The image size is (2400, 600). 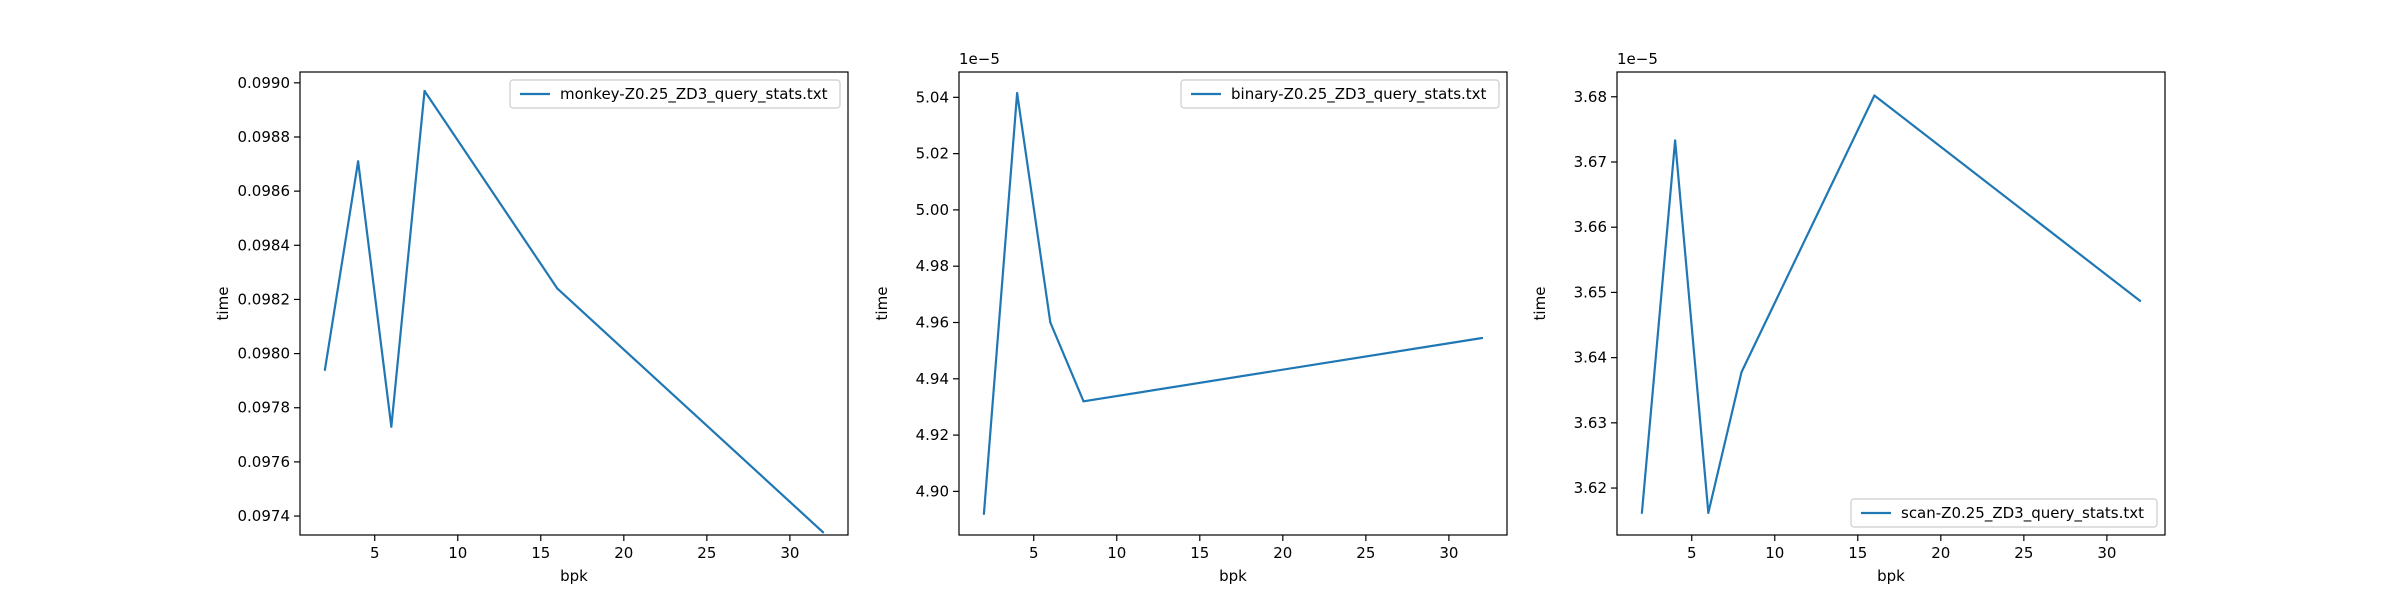 I want to click on y-tick-label: 0.0988, so click(x=264, y=137).